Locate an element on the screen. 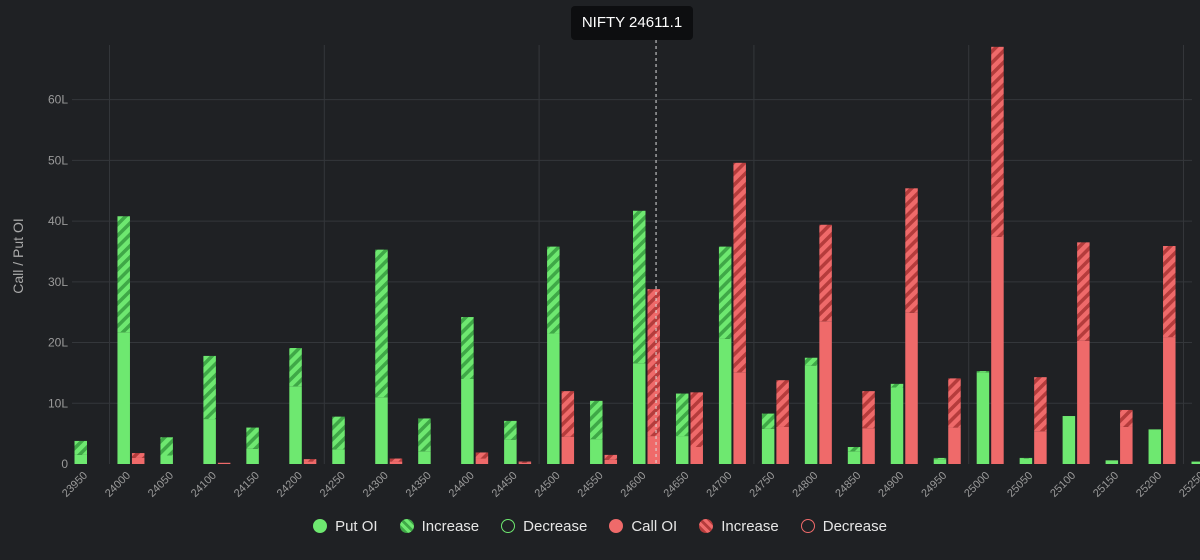 The height and width of the screenshot is (560, 1200). y-tick-label: 20L is located at coordinates (58, 343).